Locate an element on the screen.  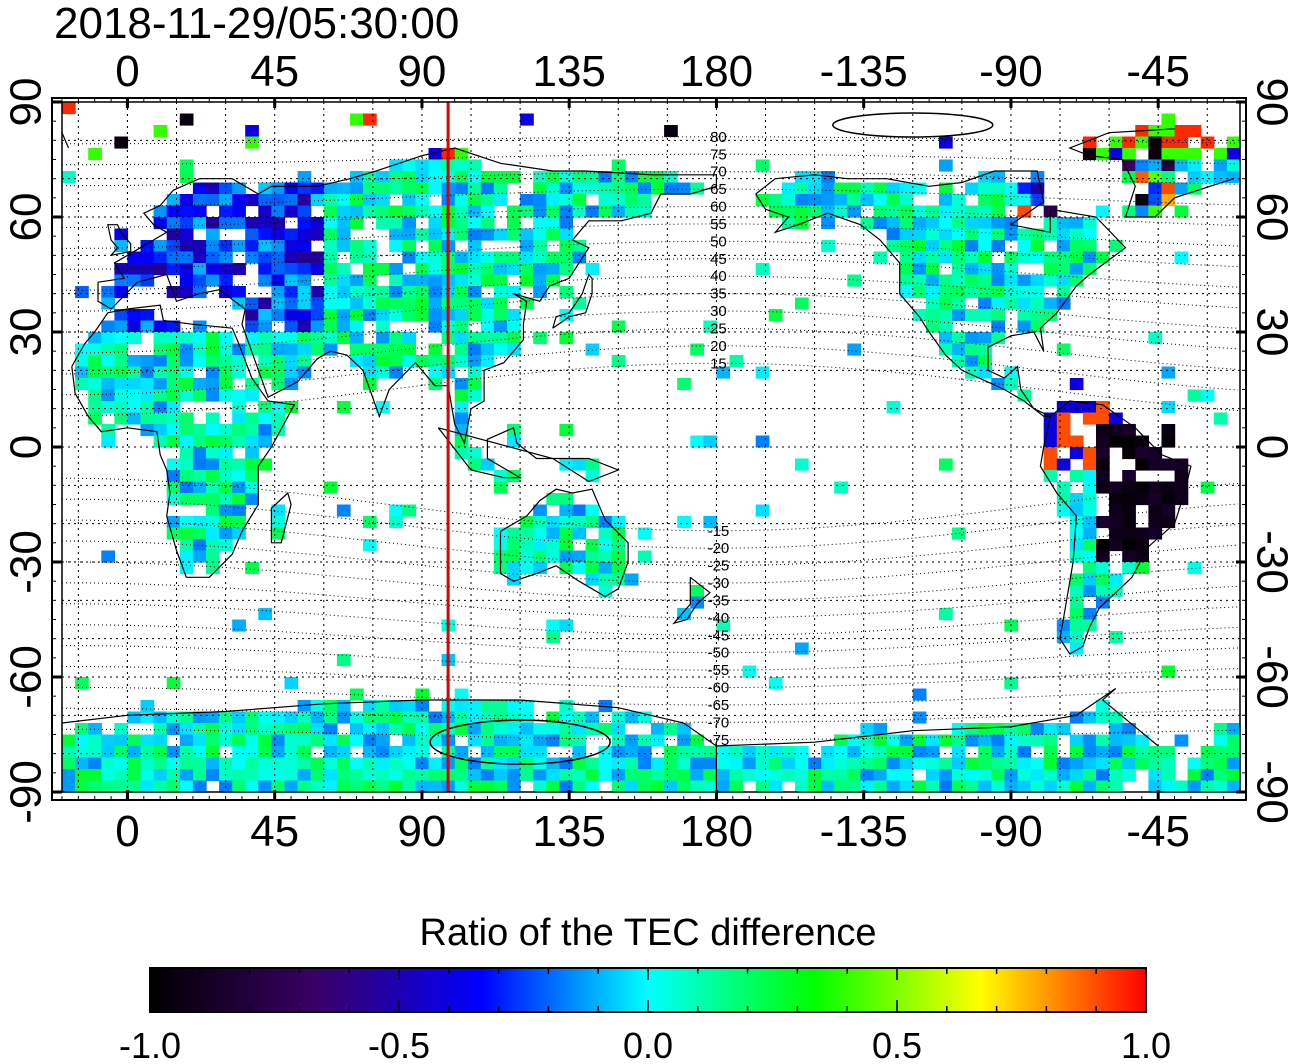
longitude-label: -45 is located at coordinates (1158, 71).